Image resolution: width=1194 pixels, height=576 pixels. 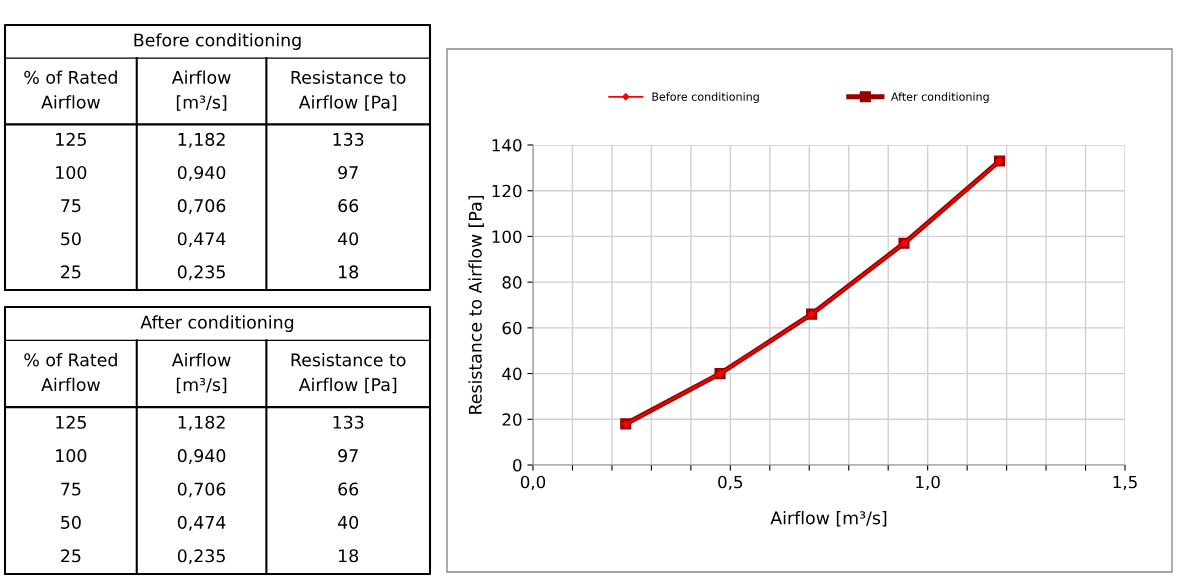 What do you see at coordinates (828, 518) in the screenshot?
I see `x-axis-title: Airflow [m³/s]` at bounding box center [828, 518].